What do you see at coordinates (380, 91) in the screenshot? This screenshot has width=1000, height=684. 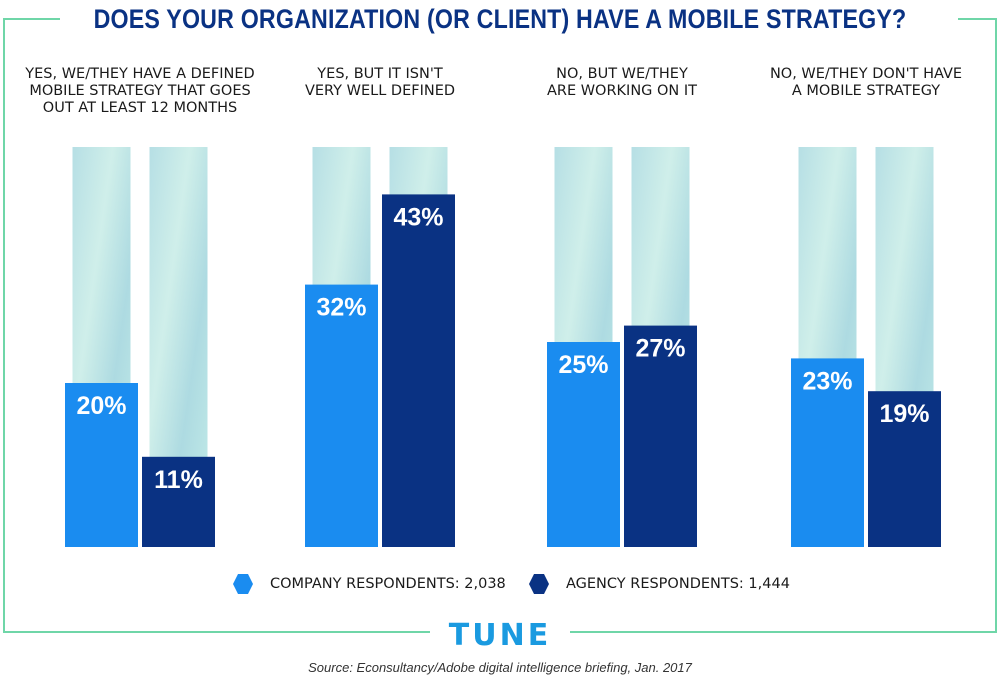 I see `category-label-line: VERY WELL DEFINED` at bounding box center [380, 91].